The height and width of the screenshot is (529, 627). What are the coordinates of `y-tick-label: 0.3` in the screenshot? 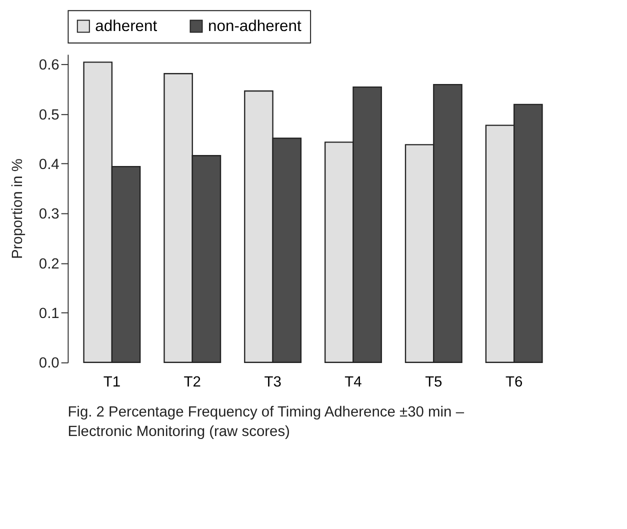 It's located at (49, 214).